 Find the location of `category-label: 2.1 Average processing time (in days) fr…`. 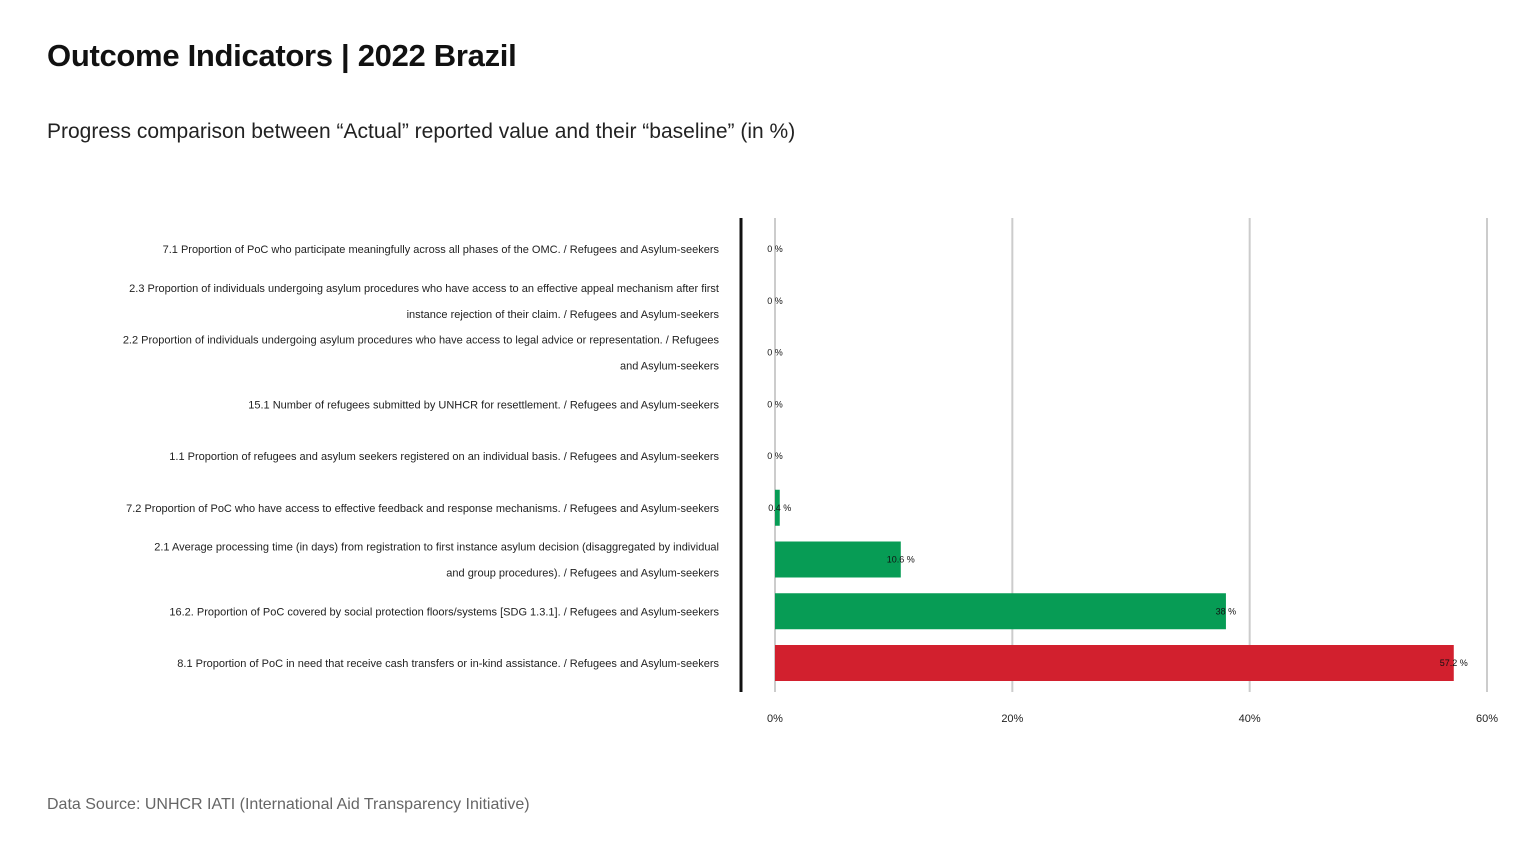

category-label: 2.1 Average processing time (in days) fr… is located at coordinates (436, 548).